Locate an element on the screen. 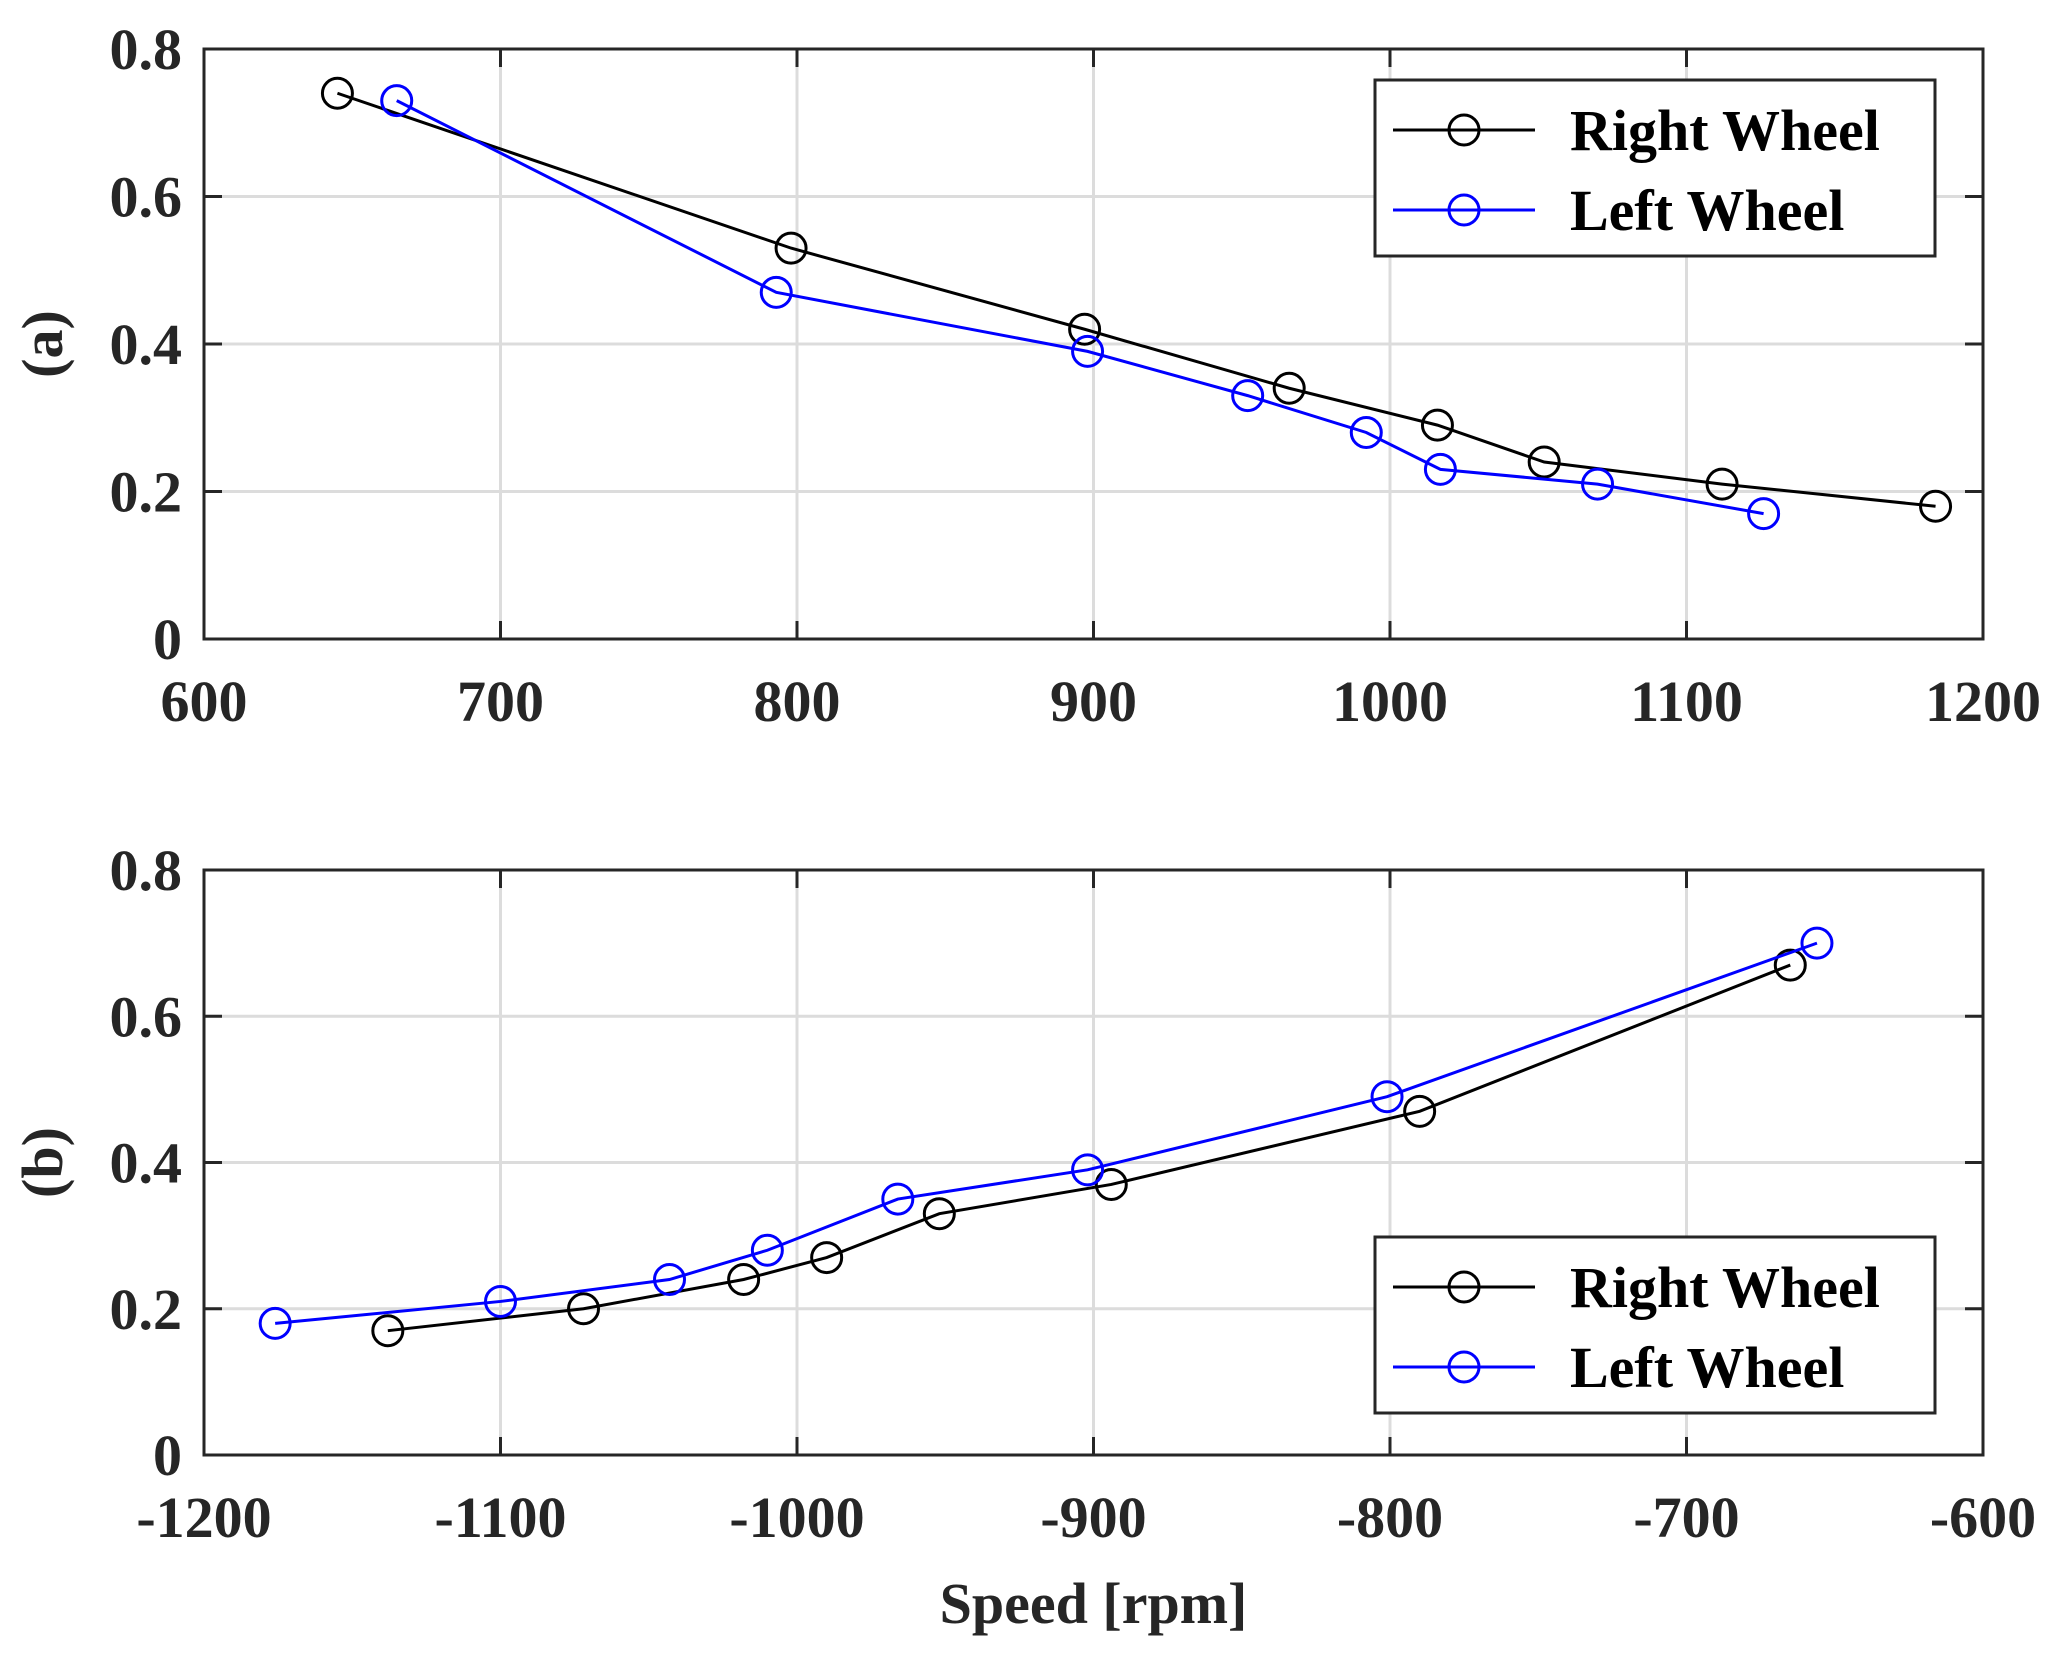 This screenshot has height=1660, width=2063. y-axis-label: (b) is located at coordinates (42, 1162).